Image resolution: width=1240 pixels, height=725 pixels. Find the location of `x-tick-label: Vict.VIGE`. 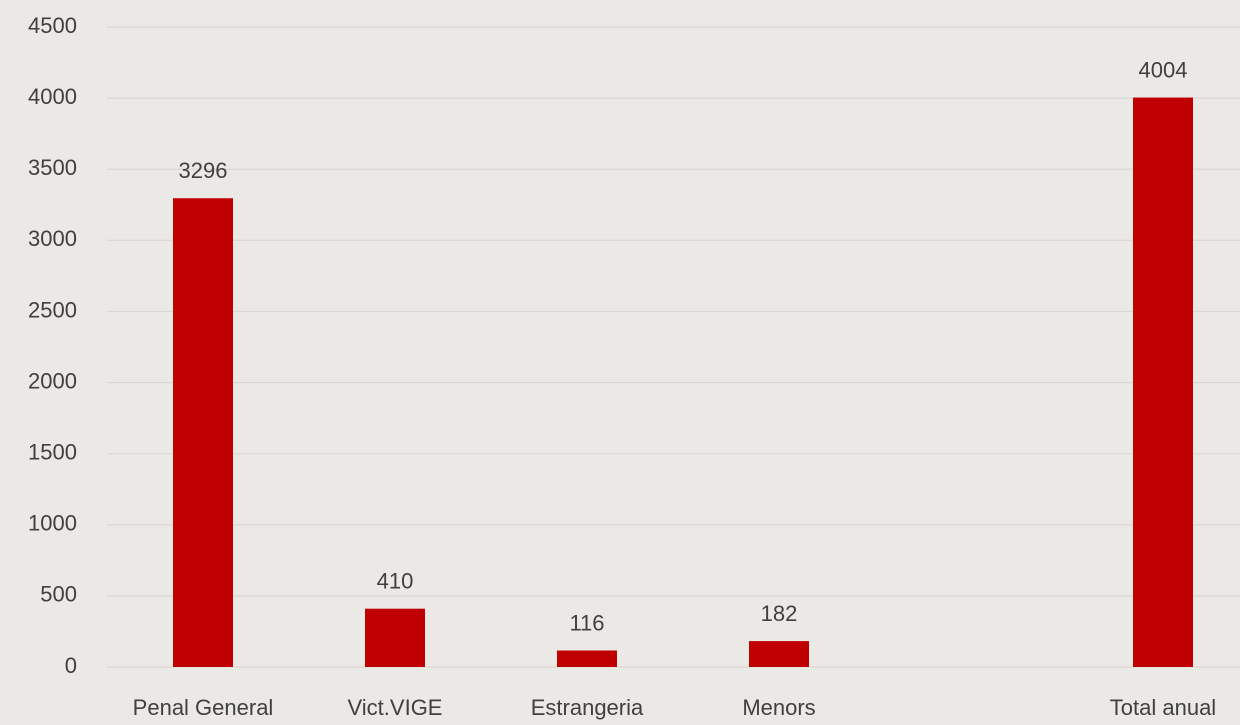

x-tick-label: Vict.VIGE is located at coordinates (395, 707).